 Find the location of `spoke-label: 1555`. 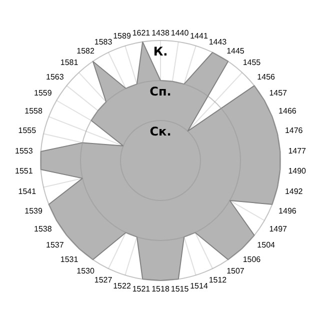

spoke-label: 1555 is located at coordinates (27, 131).